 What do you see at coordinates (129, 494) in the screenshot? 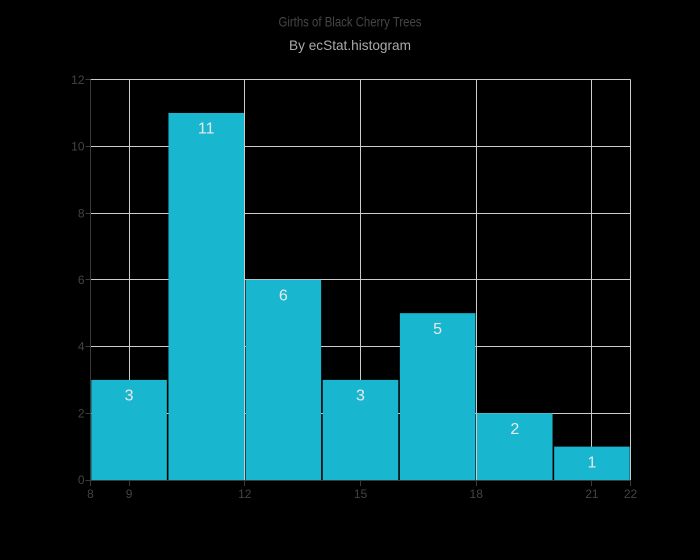
I see `svg-text: 9` at bounding box center [129, 494].